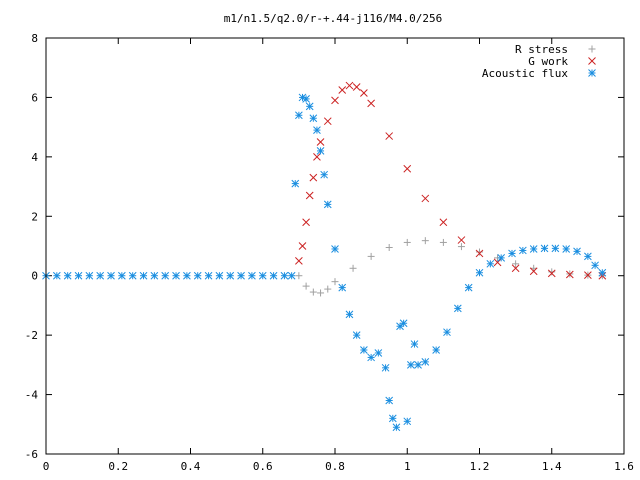  What do you see at coordinates (548, 61) in the screenshot?
I see `legend-label: G work` at bounding box center [548, 61].